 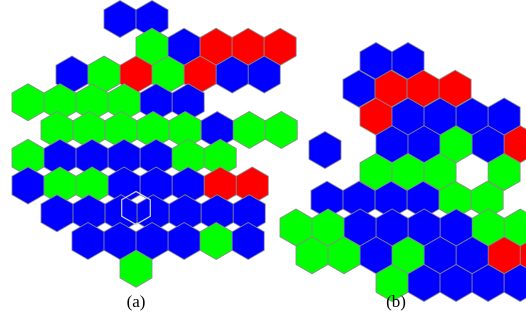 What do you see at coordinates (136, 208) in the screenshot?
I see `highlighted-hex-outline` at bounding box center [136, 208].